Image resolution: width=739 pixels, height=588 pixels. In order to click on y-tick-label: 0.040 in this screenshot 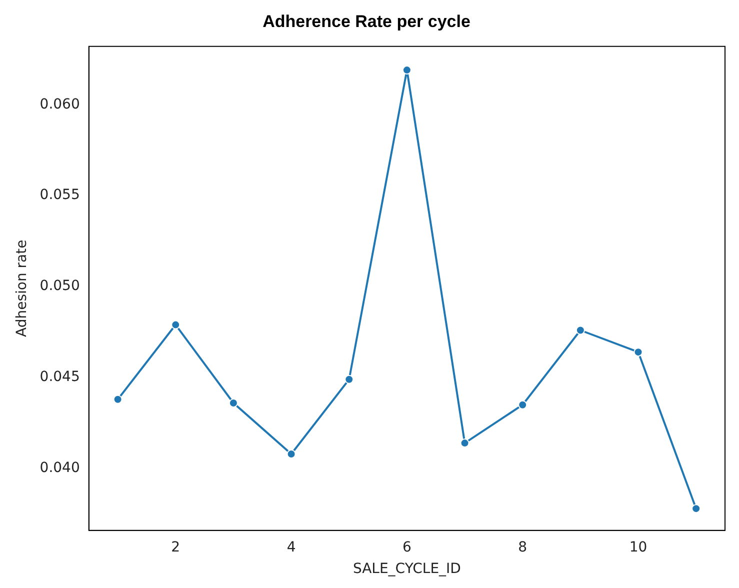, I will do `click(60, 468)`.